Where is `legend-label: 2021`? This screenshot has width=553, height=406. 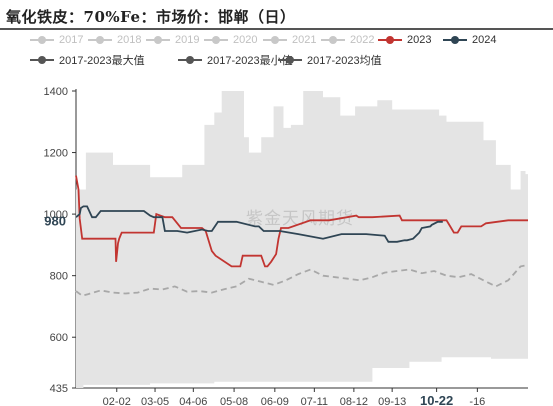
legend-label: 2021 is located at coordinates (304, 40).